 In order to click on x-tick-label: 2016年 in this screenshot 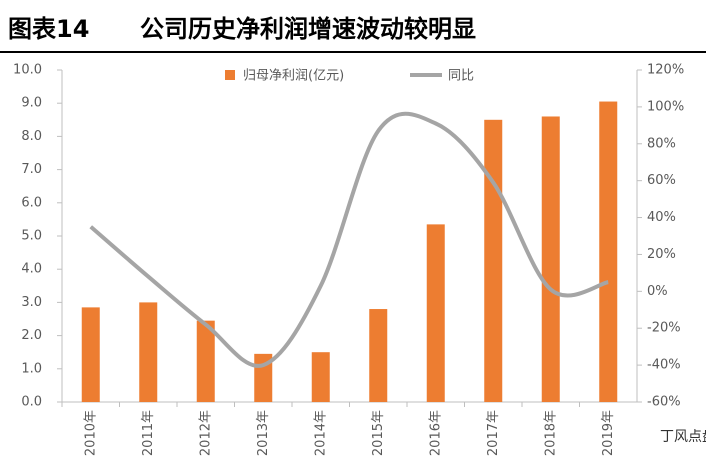, I will do `click(435, 433)`.